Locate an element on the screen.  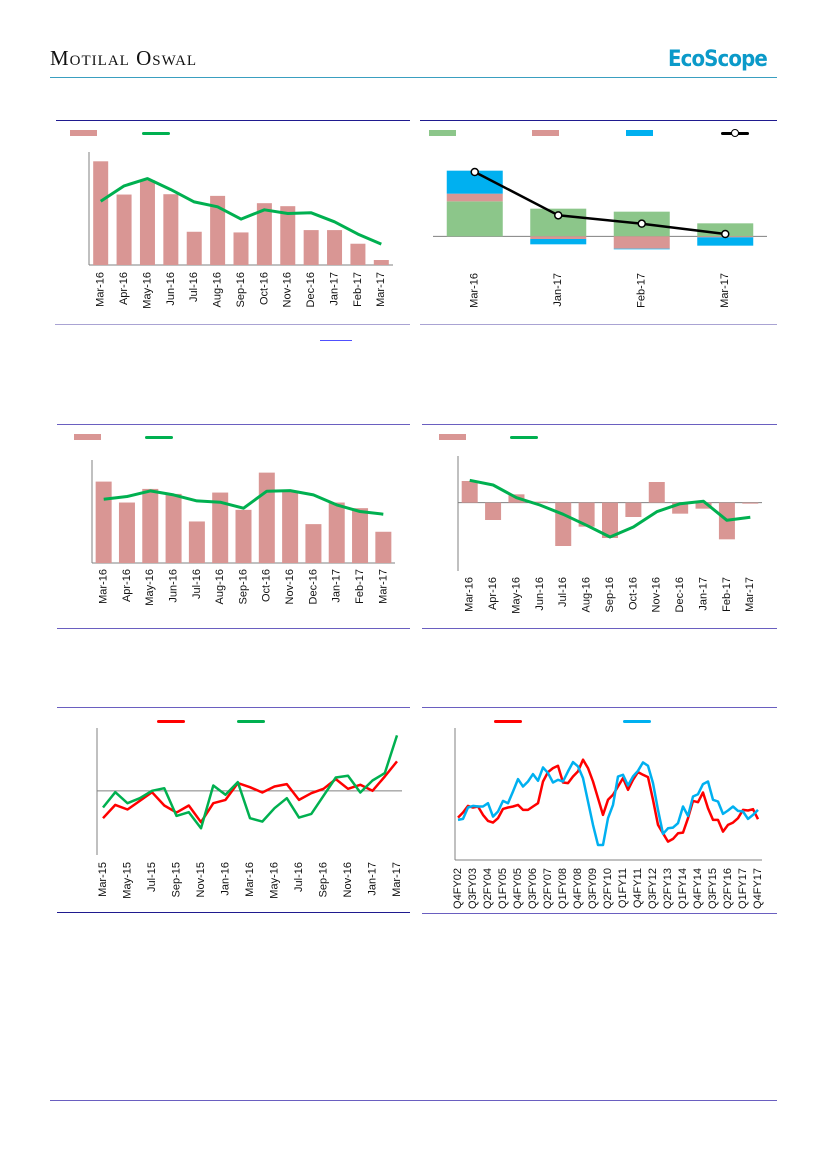
x-tick-label: Apr-16 is located at coordinates (493, 593).